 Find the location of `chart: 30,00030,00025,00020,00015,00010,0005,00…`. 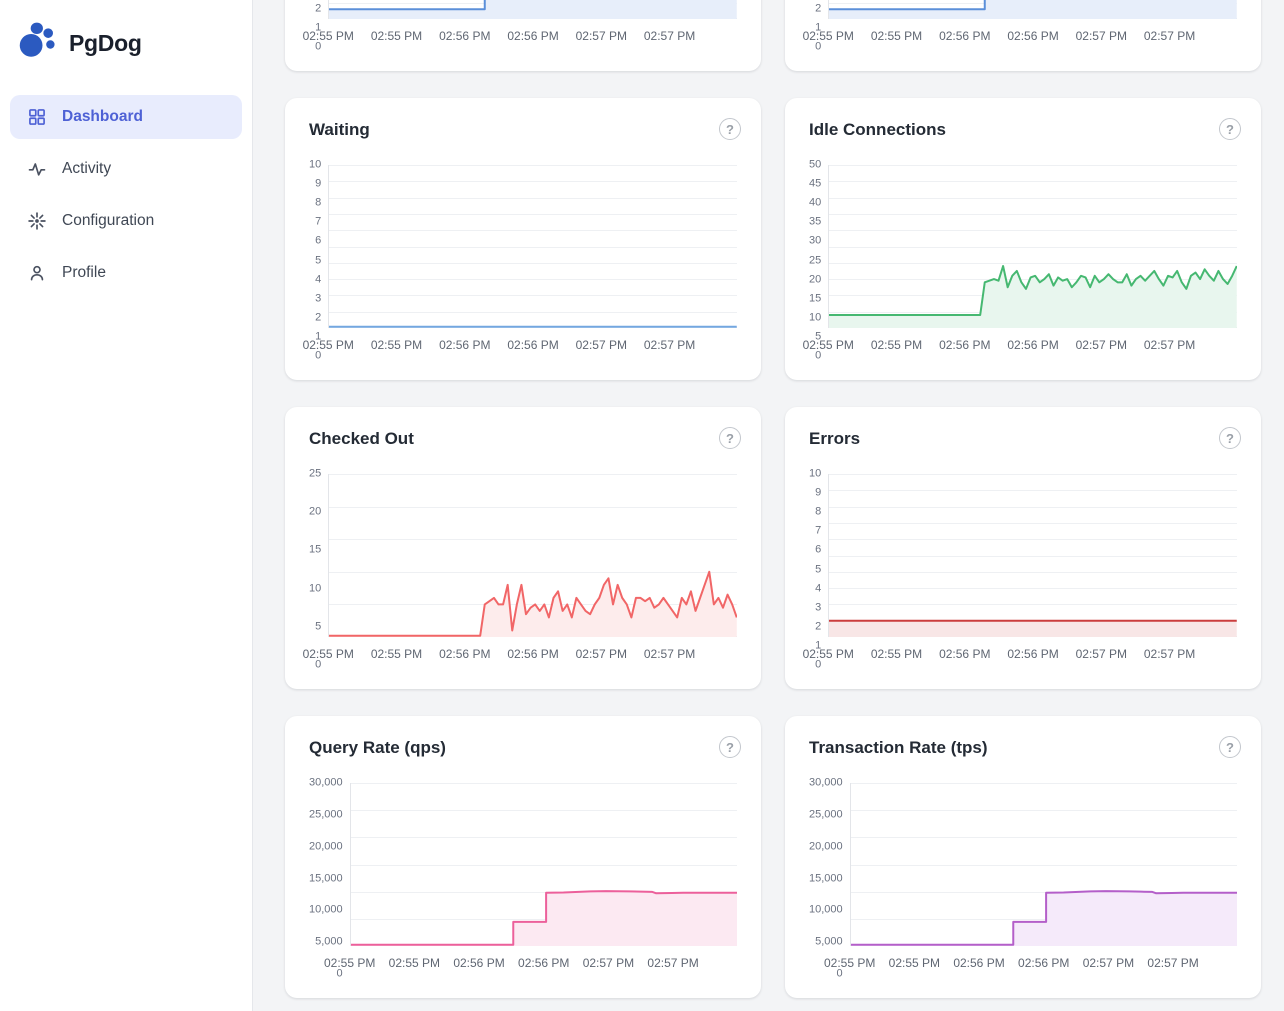

chart: 30,00030,00025,00020,00015,00010,0005,00… is located at coordinates (523, 878).